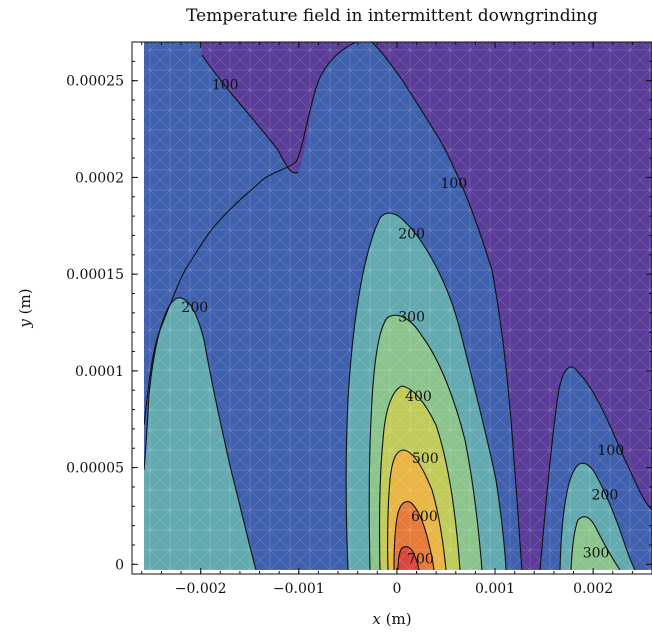 This screenshot has width=652, height=633. What do you see at coordinates (396, 619) in the screenshot?
I see `x-axis-unit: (m)` at bounding box center [396, 619].